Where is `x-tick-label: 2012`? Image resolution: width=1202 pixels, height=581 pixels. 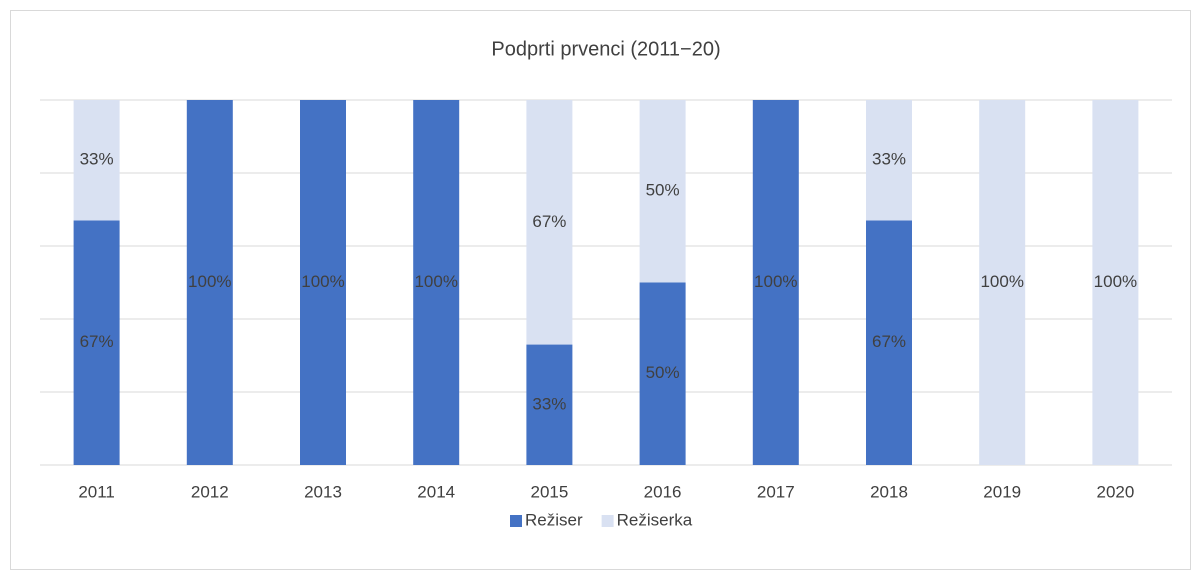
x-tick-label: 2012 is located at coordinates (210, 491).